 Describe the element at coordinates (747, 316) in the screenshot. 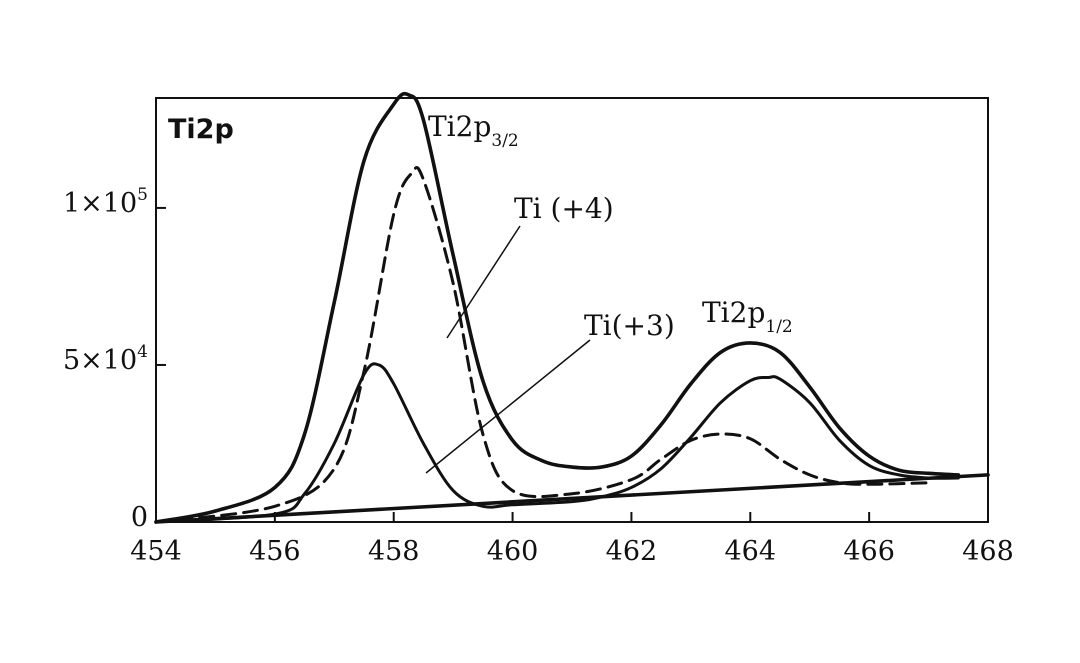

I see `annotation-ti2p-1-2: Ti2p1/2` at that location.